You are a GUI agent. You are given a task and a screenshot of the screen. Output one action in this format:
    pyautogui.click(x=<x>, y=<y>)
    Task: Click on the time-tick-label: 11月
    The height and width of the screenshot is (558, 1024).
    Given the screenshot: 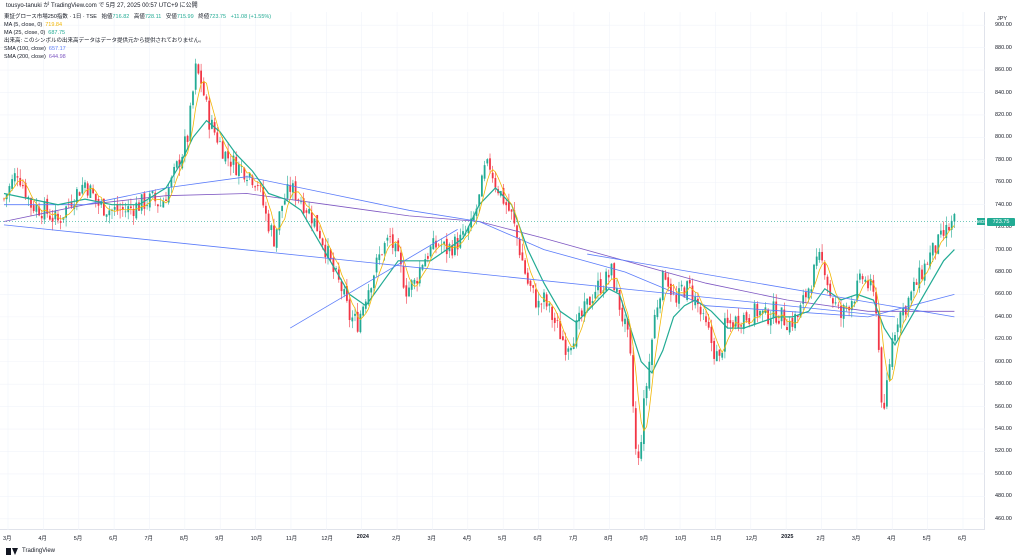 What is the action you would take?
    pyautogui.click(x=716, y=539)
    